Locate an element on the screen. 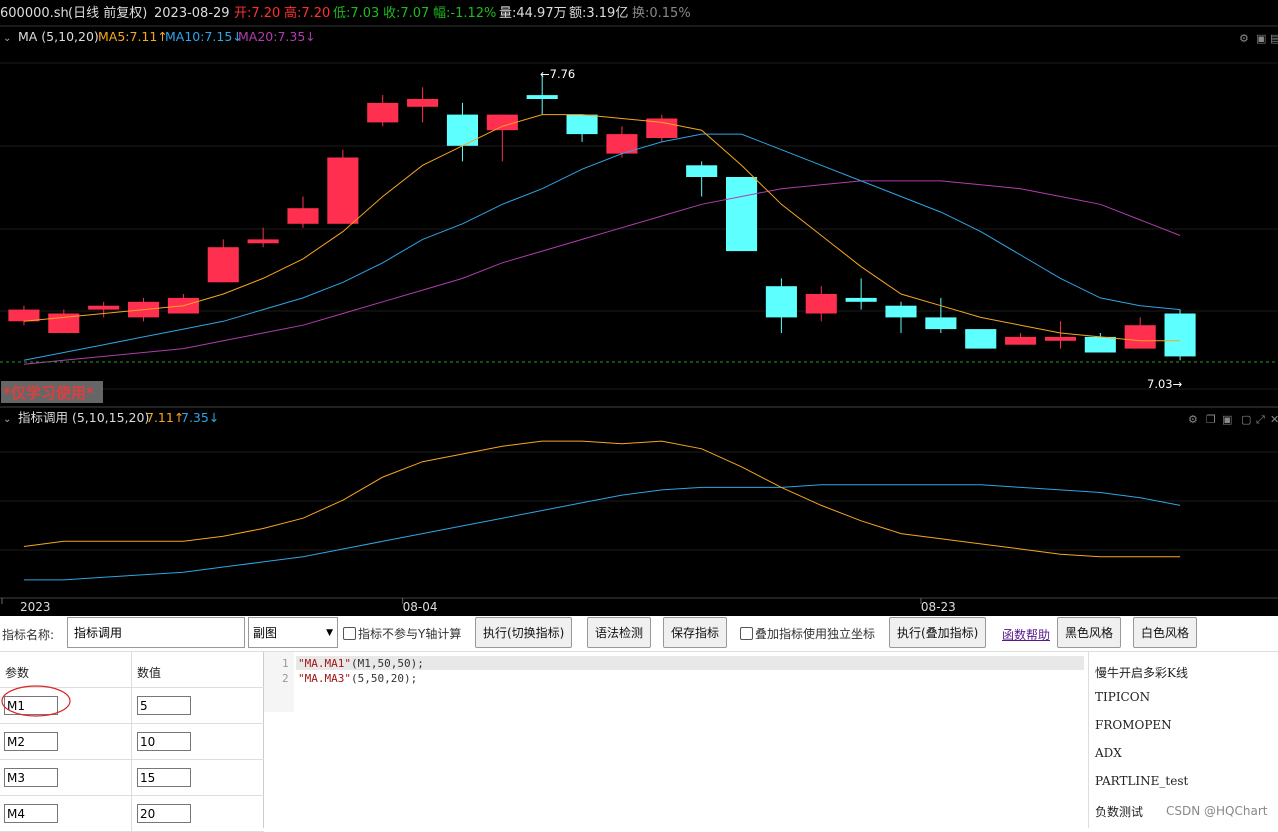 The width and height of the screenshot is (1278, 832). list-item: 负数测试 is located at coordinates (1119, 812).